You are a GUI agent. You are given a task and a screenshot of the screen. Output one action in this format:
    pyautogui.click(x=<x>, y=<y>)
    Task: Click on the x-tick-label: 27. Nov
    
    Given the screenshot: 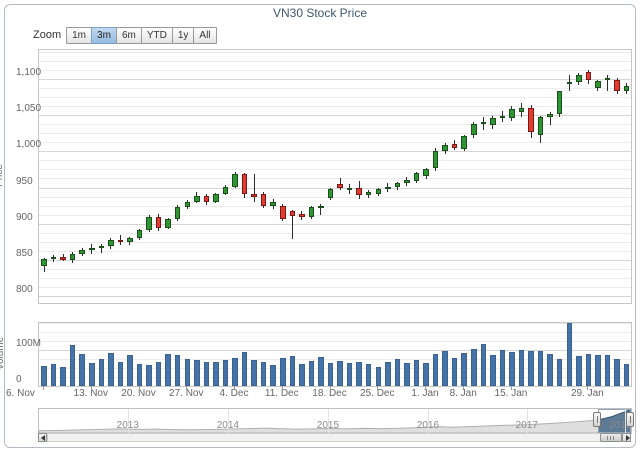 What is the action you would take?
    pyautogui.click(x=186, y=393)
    